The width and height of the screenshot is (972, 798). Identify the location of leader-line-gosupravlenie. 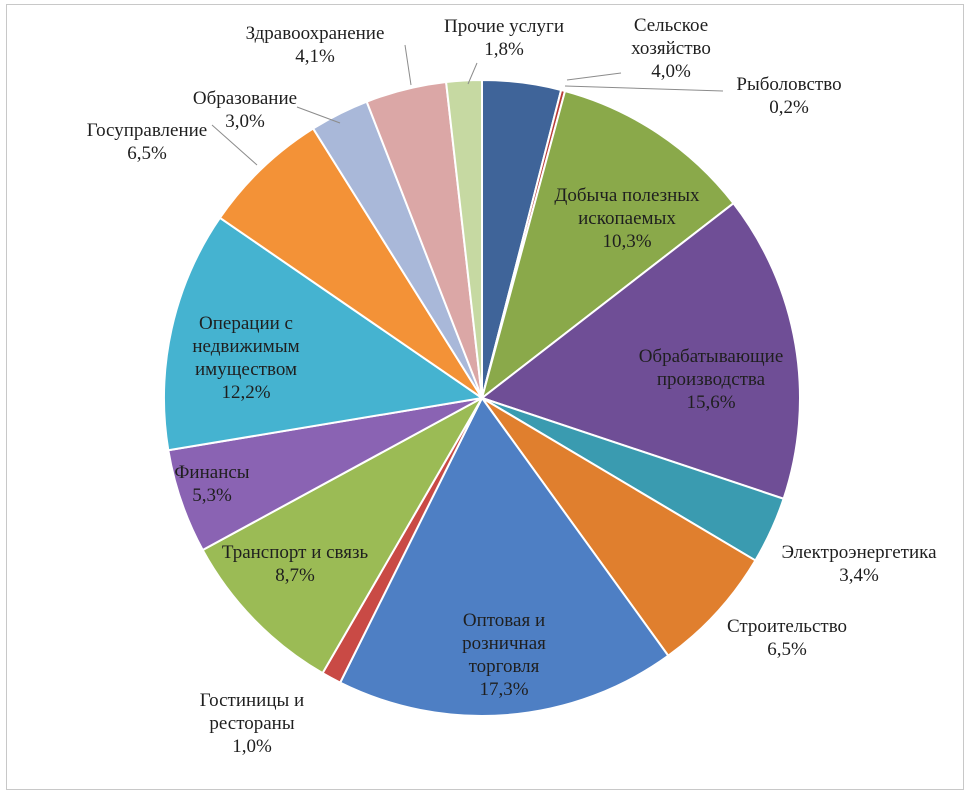
(234, 145).